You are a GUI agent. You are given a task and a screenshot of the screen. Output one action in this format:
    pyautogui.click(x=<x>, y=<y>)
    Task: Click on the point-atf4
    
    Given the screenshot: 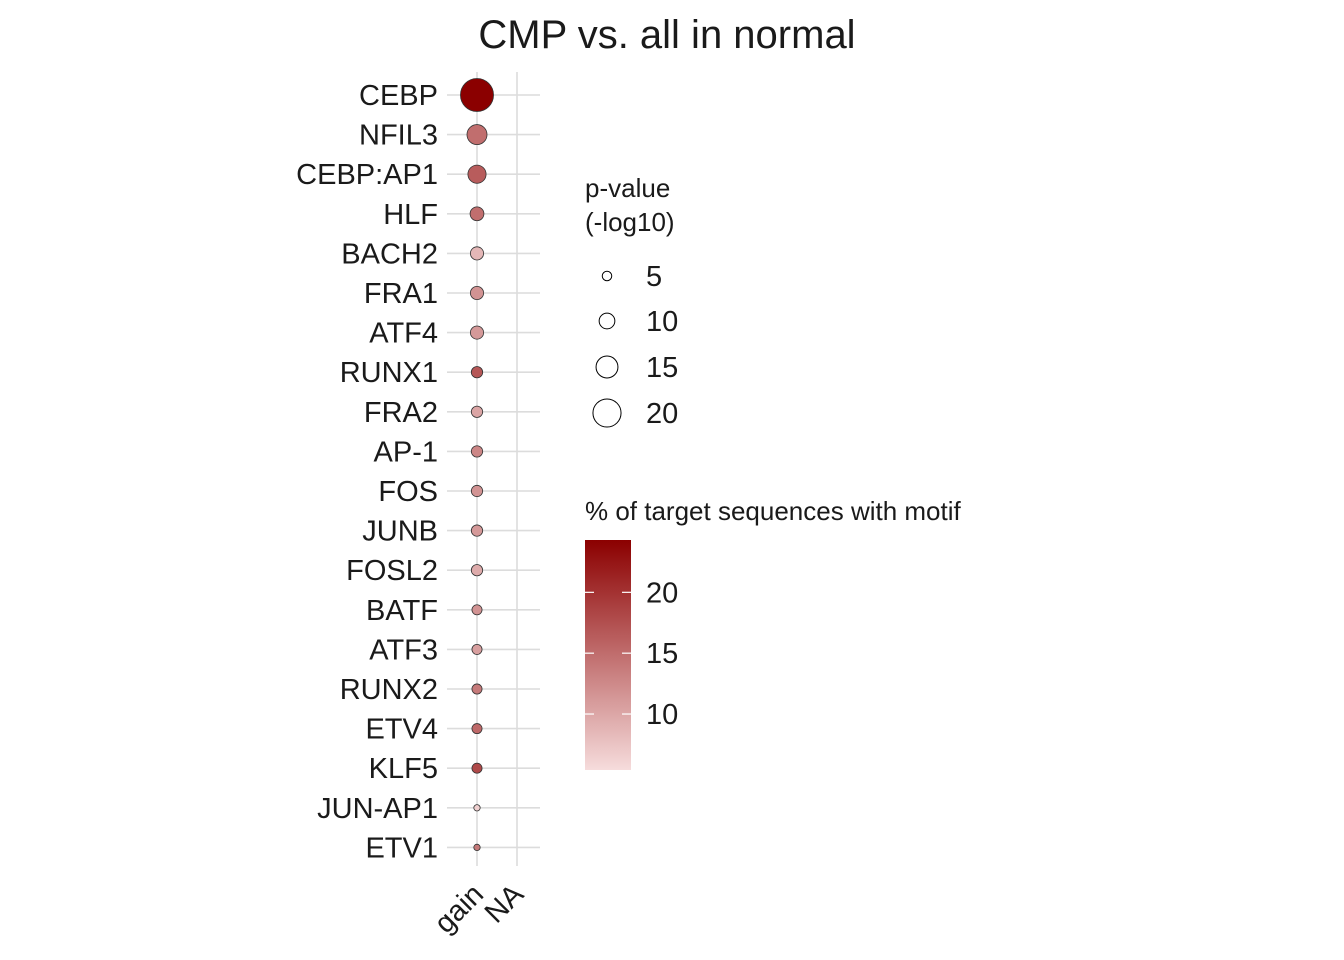 What is the action you would take?
    pyautogui.click(x=477, y=332)
    